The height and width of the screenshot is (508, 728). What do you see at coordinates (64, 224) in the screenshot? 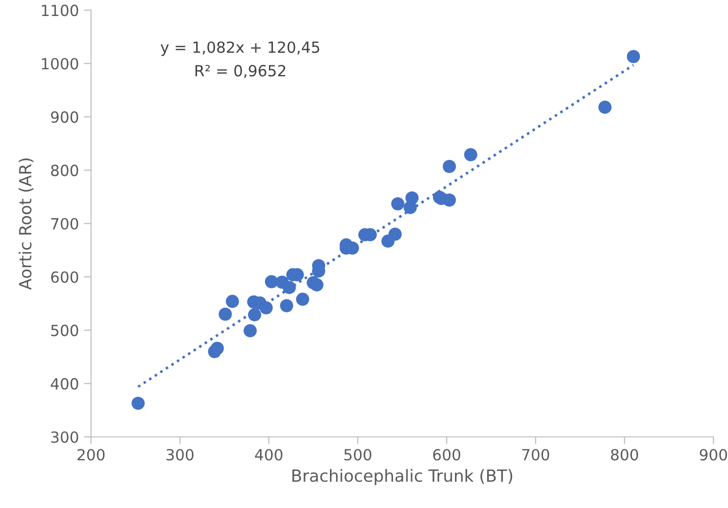
I see `y-tick-label: 700` at bounding box center [64, 224].